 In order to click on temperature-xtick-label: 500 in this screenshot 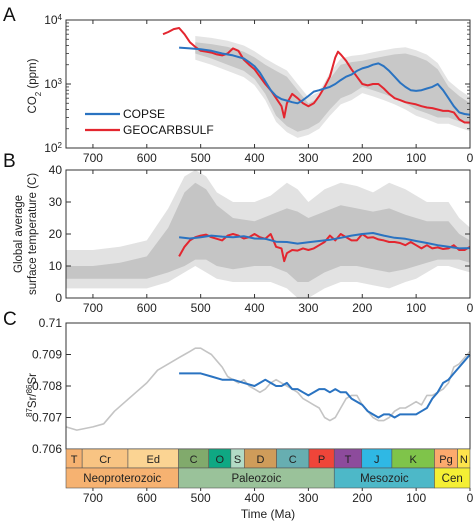, I will do `click(201, 308)`.